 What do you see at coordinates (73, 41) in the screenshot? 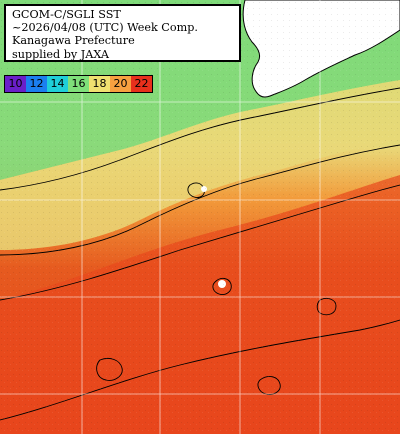
I see `title-line-3: Kanagawa Prefecture` at bounding box center [73, 41].